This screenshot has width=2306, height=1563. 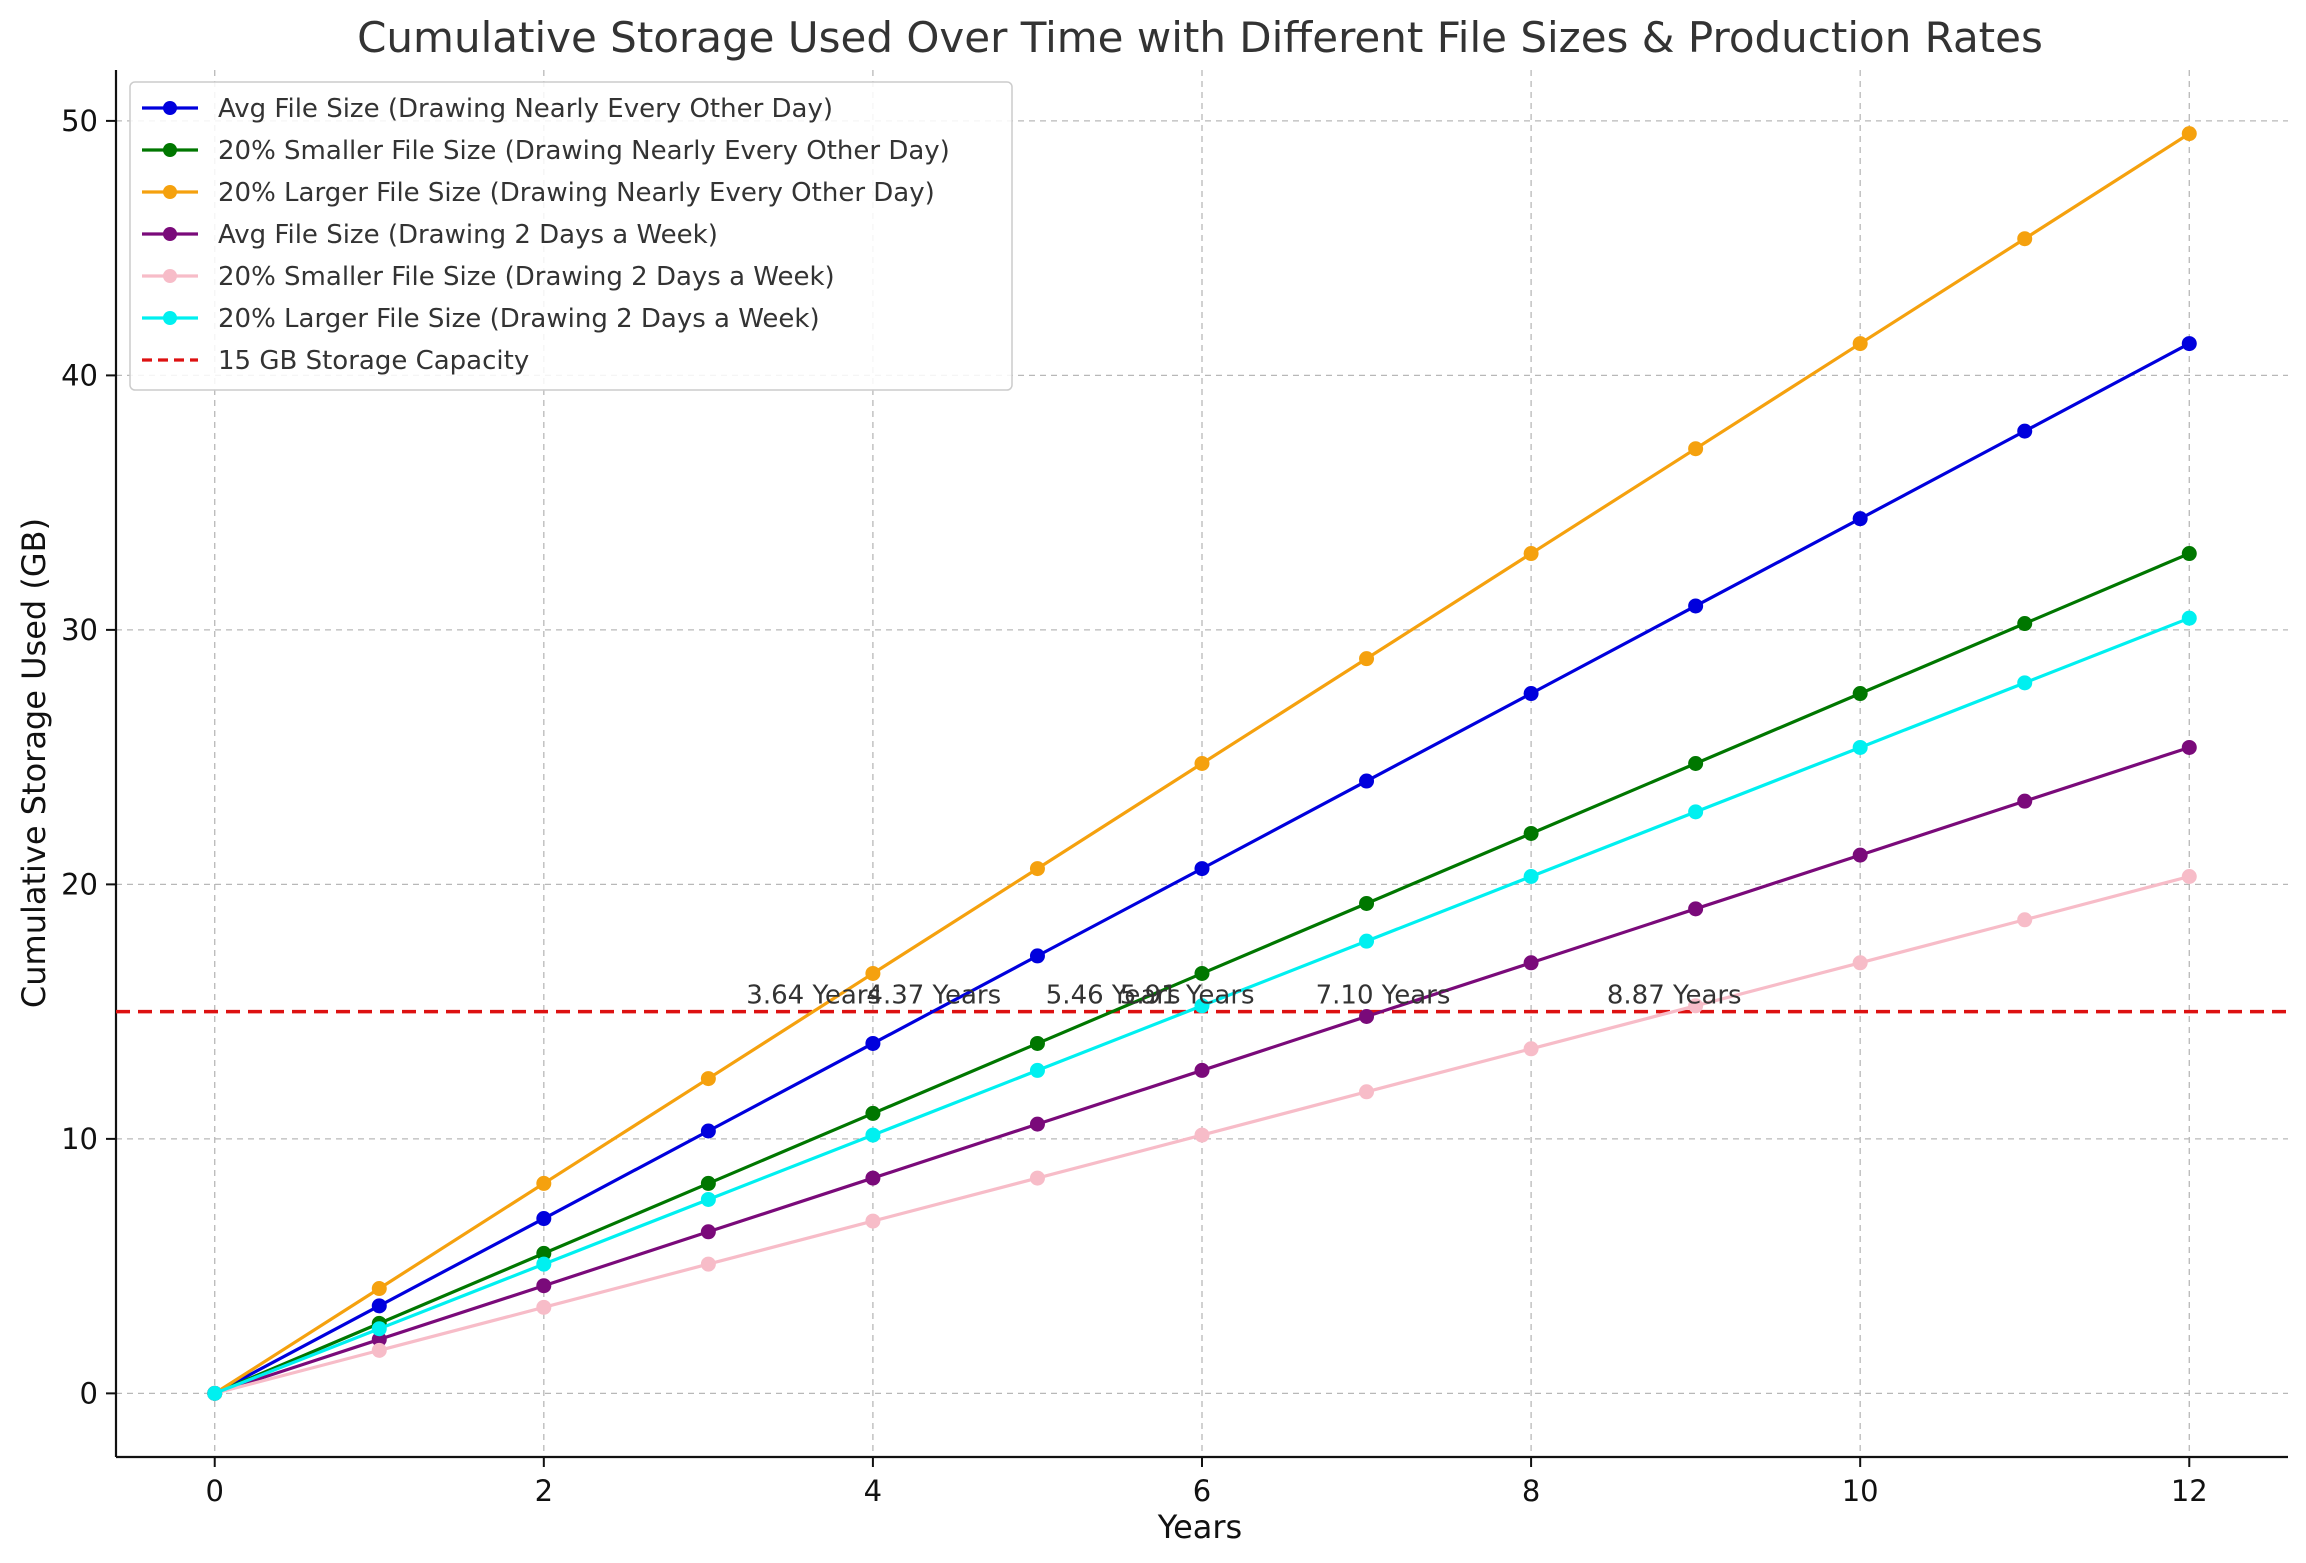 I want to click on crossing-annotation: 3.64 Years, so click(x=813, y=996).